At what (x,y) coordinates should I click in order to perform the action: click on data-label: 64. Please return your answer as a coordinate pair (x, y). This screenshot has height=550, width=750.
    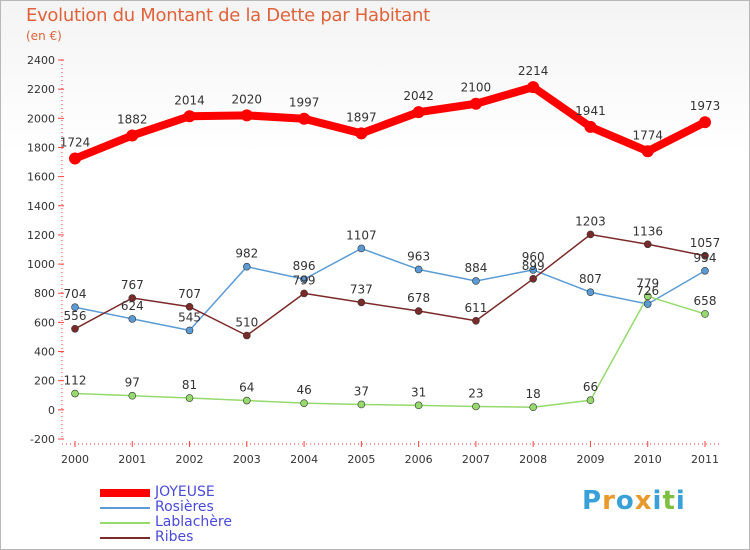
    Looking at the image, I should click on (246, 388).